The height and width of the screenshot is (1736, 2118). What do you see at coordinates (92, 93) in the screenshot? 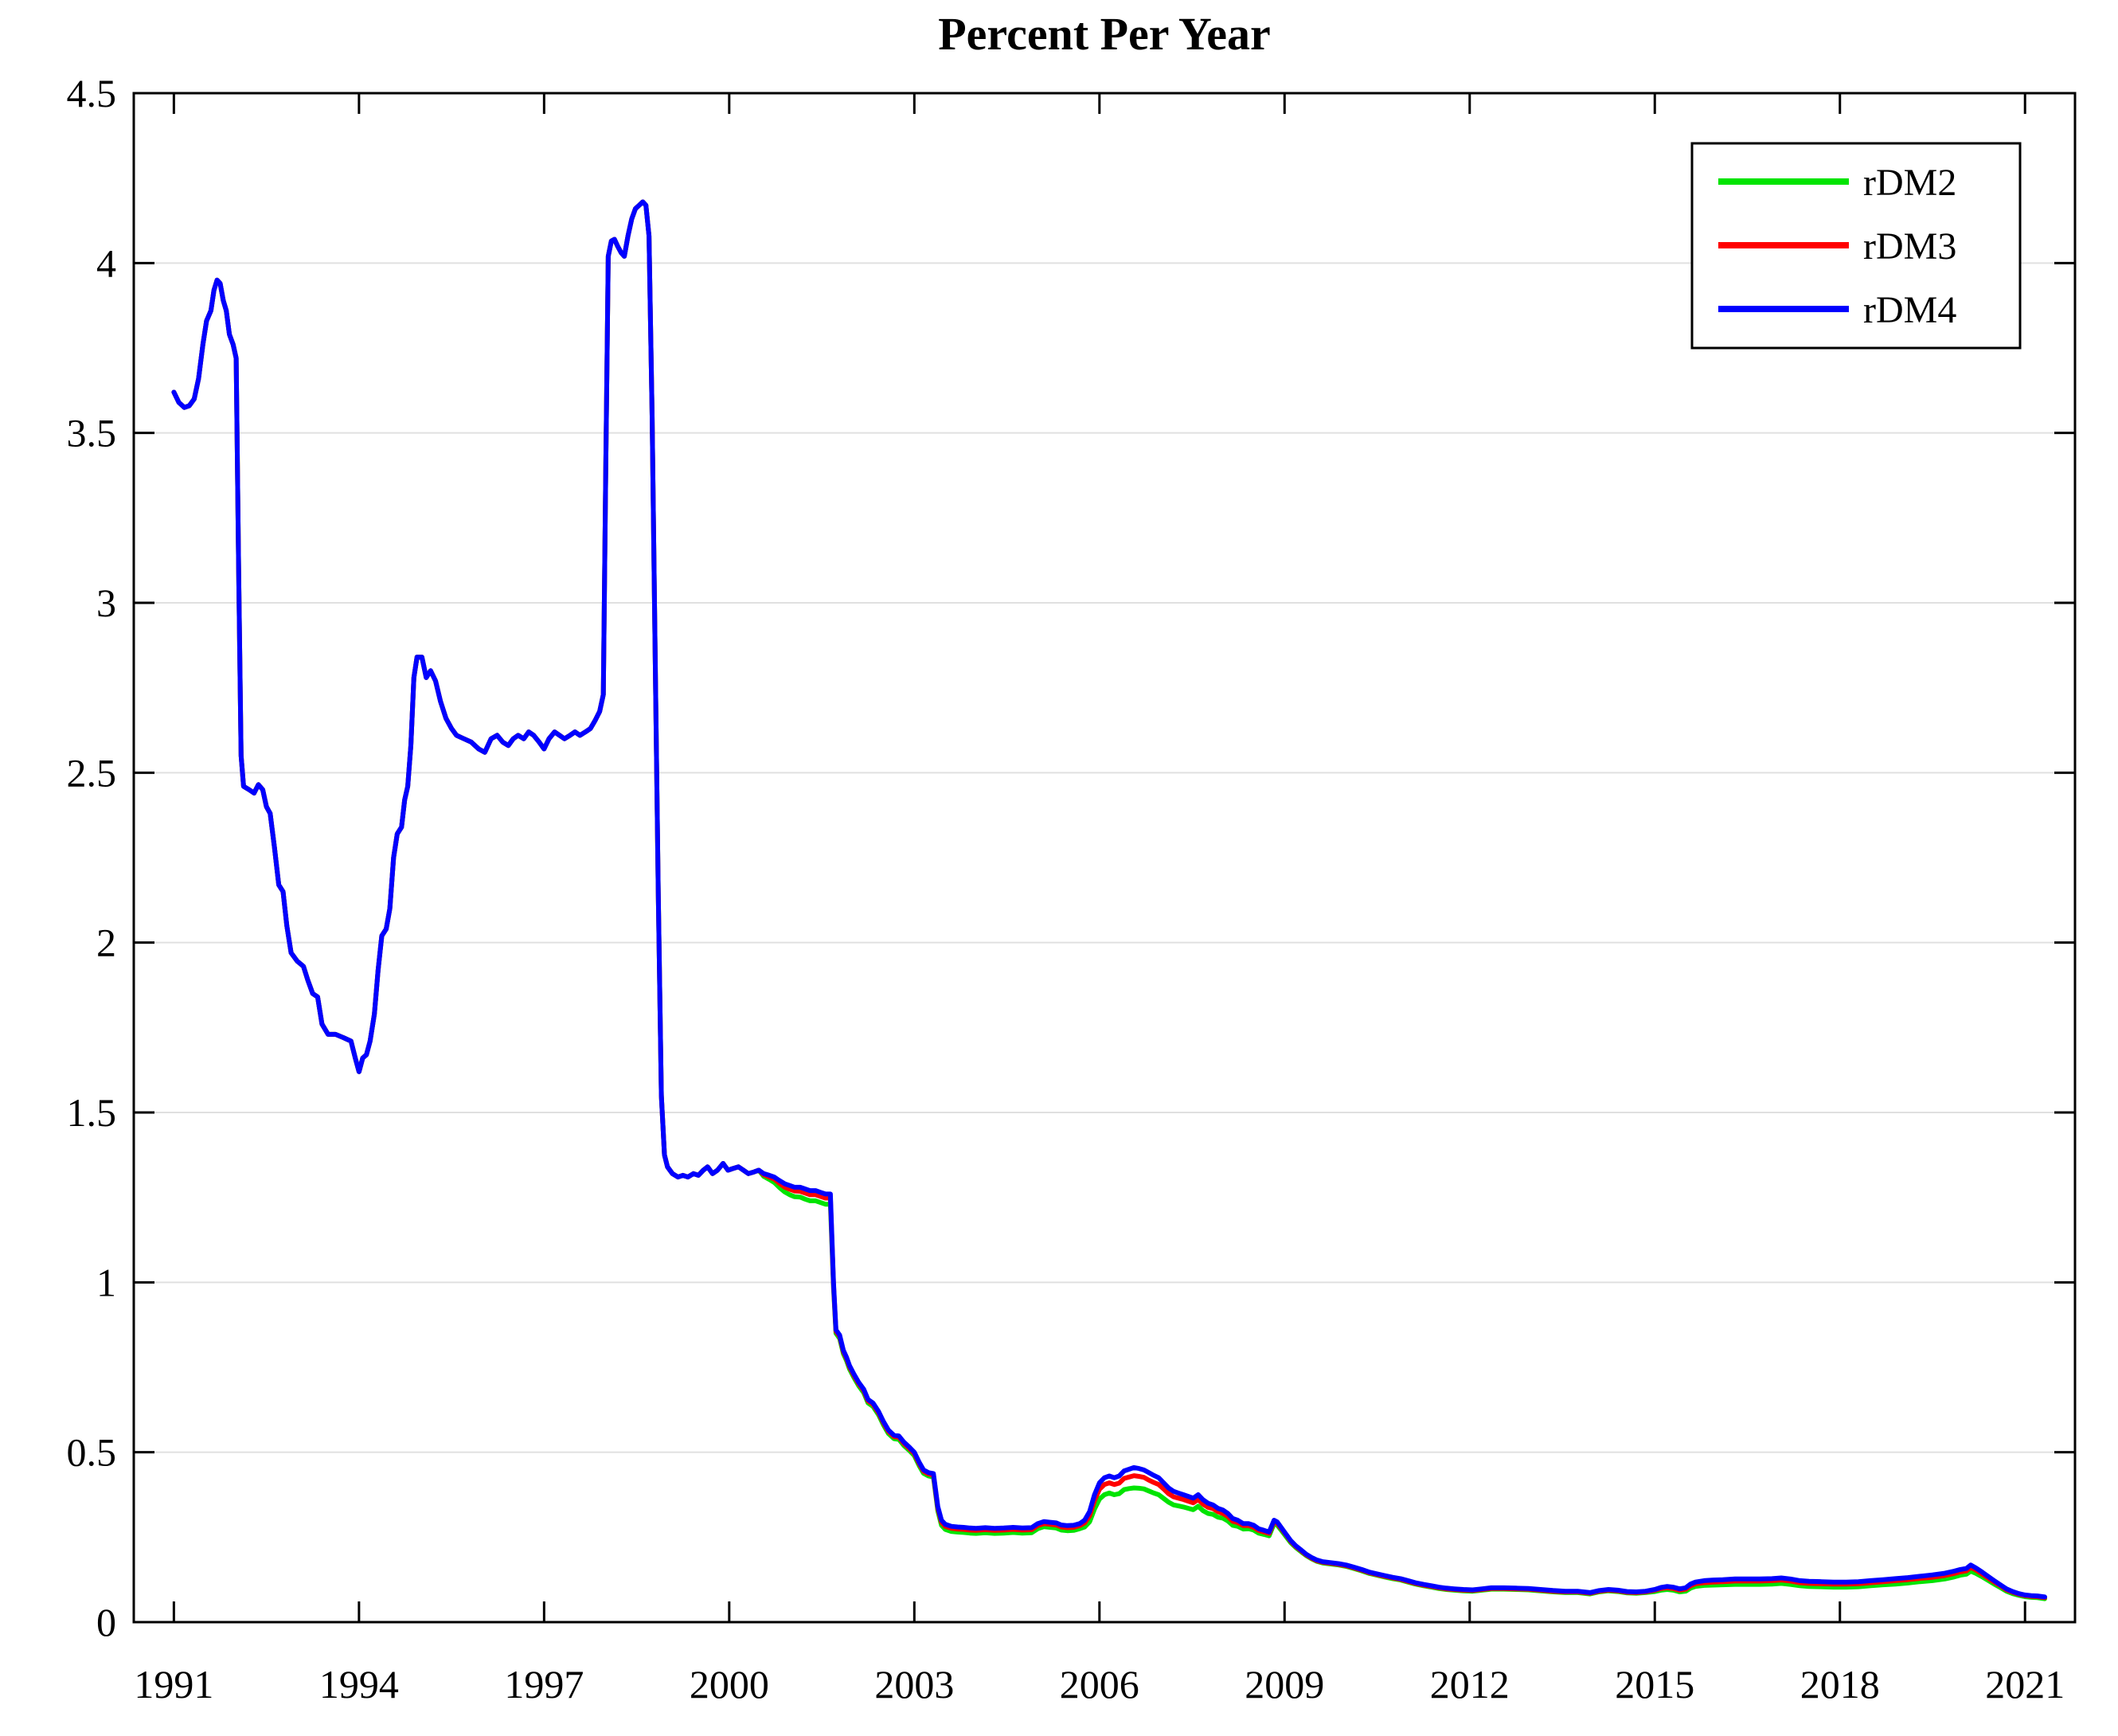
I see `y-tick-label: 4.5` at bounding box center [92, 93].